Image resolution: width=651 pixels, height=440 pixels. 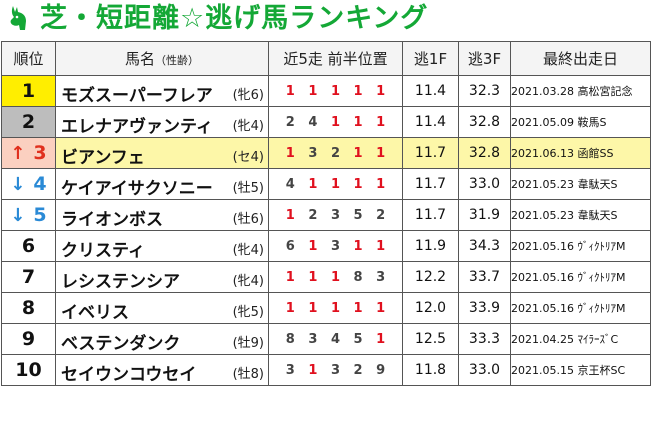 I want to click on rank-number: 1, so click(x=28, y=91).